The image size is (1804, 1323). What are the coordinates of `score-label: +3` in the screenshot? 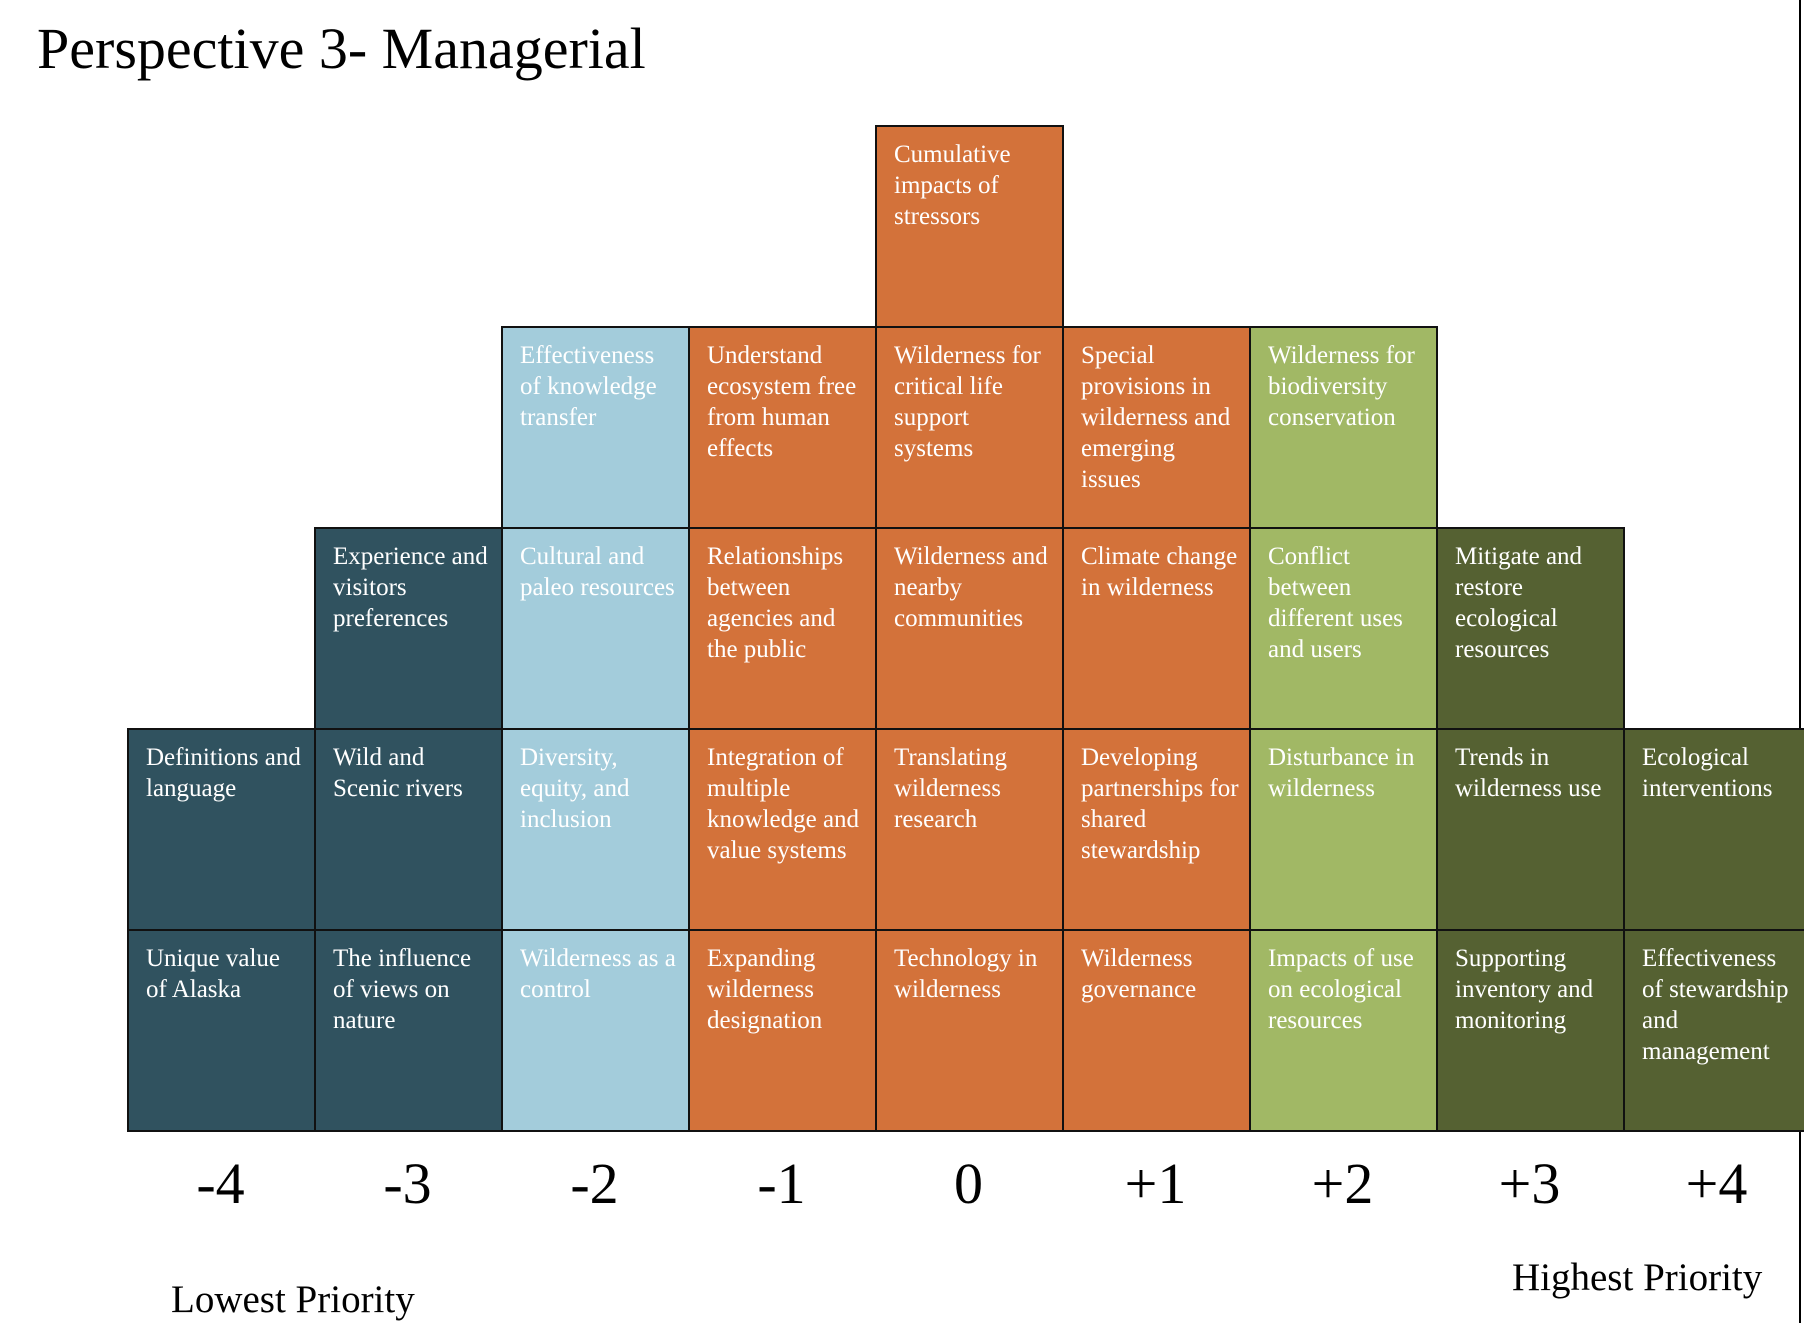 It's located at (1529, 1183).